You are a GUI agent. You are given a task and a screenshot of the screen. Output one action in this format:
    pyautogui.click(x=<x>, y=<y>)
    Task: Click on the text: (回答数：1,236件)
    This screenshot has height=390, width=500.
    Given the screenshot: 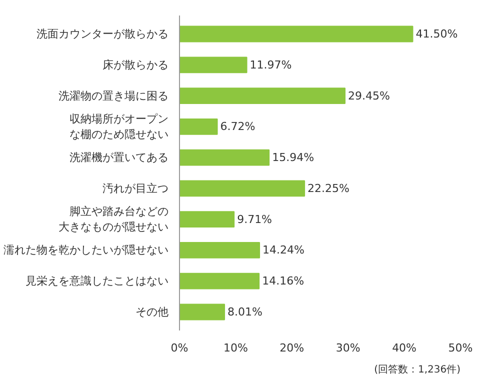 What is the action you would take?
    pyautogui.click(x=417, y=370)
    